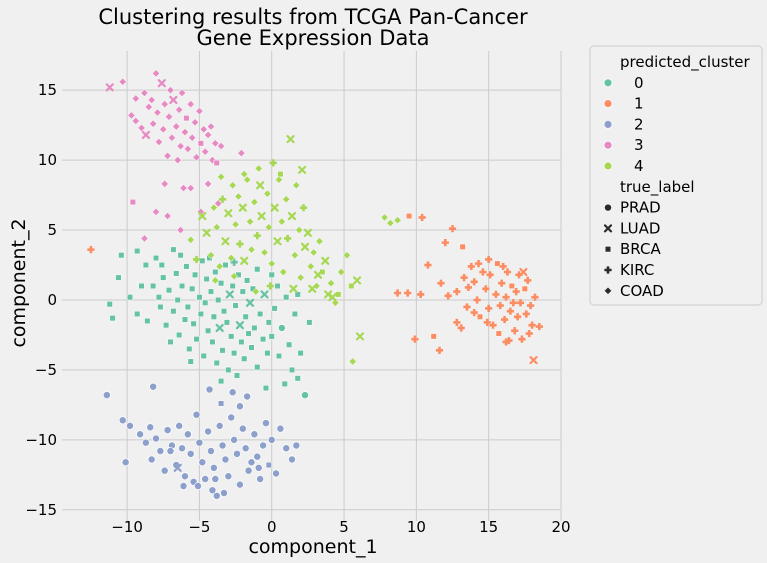  What do you see at coordinates (41, 440) in the screenshot?
I see `y-tick-label: −10` at bounding box center [41, 440].